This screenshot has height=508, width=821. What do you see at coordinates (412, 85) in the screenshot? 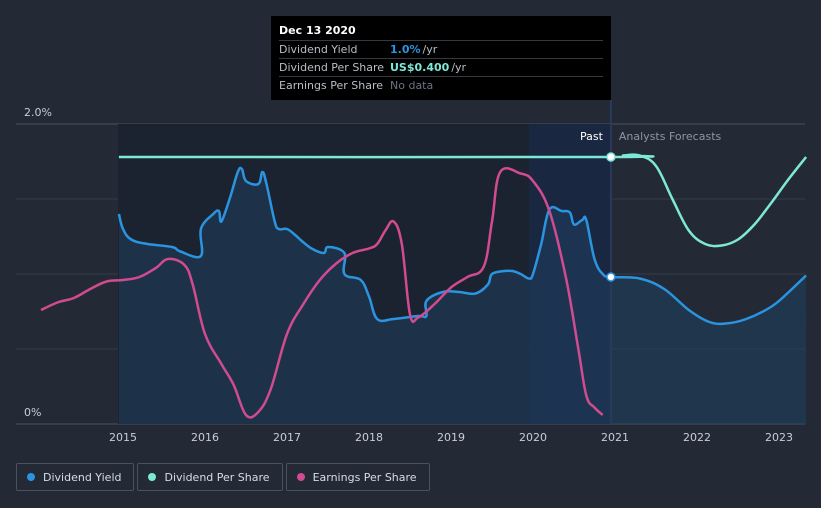
I see `tooltip-value: No data` at bounding box center [412, 85].